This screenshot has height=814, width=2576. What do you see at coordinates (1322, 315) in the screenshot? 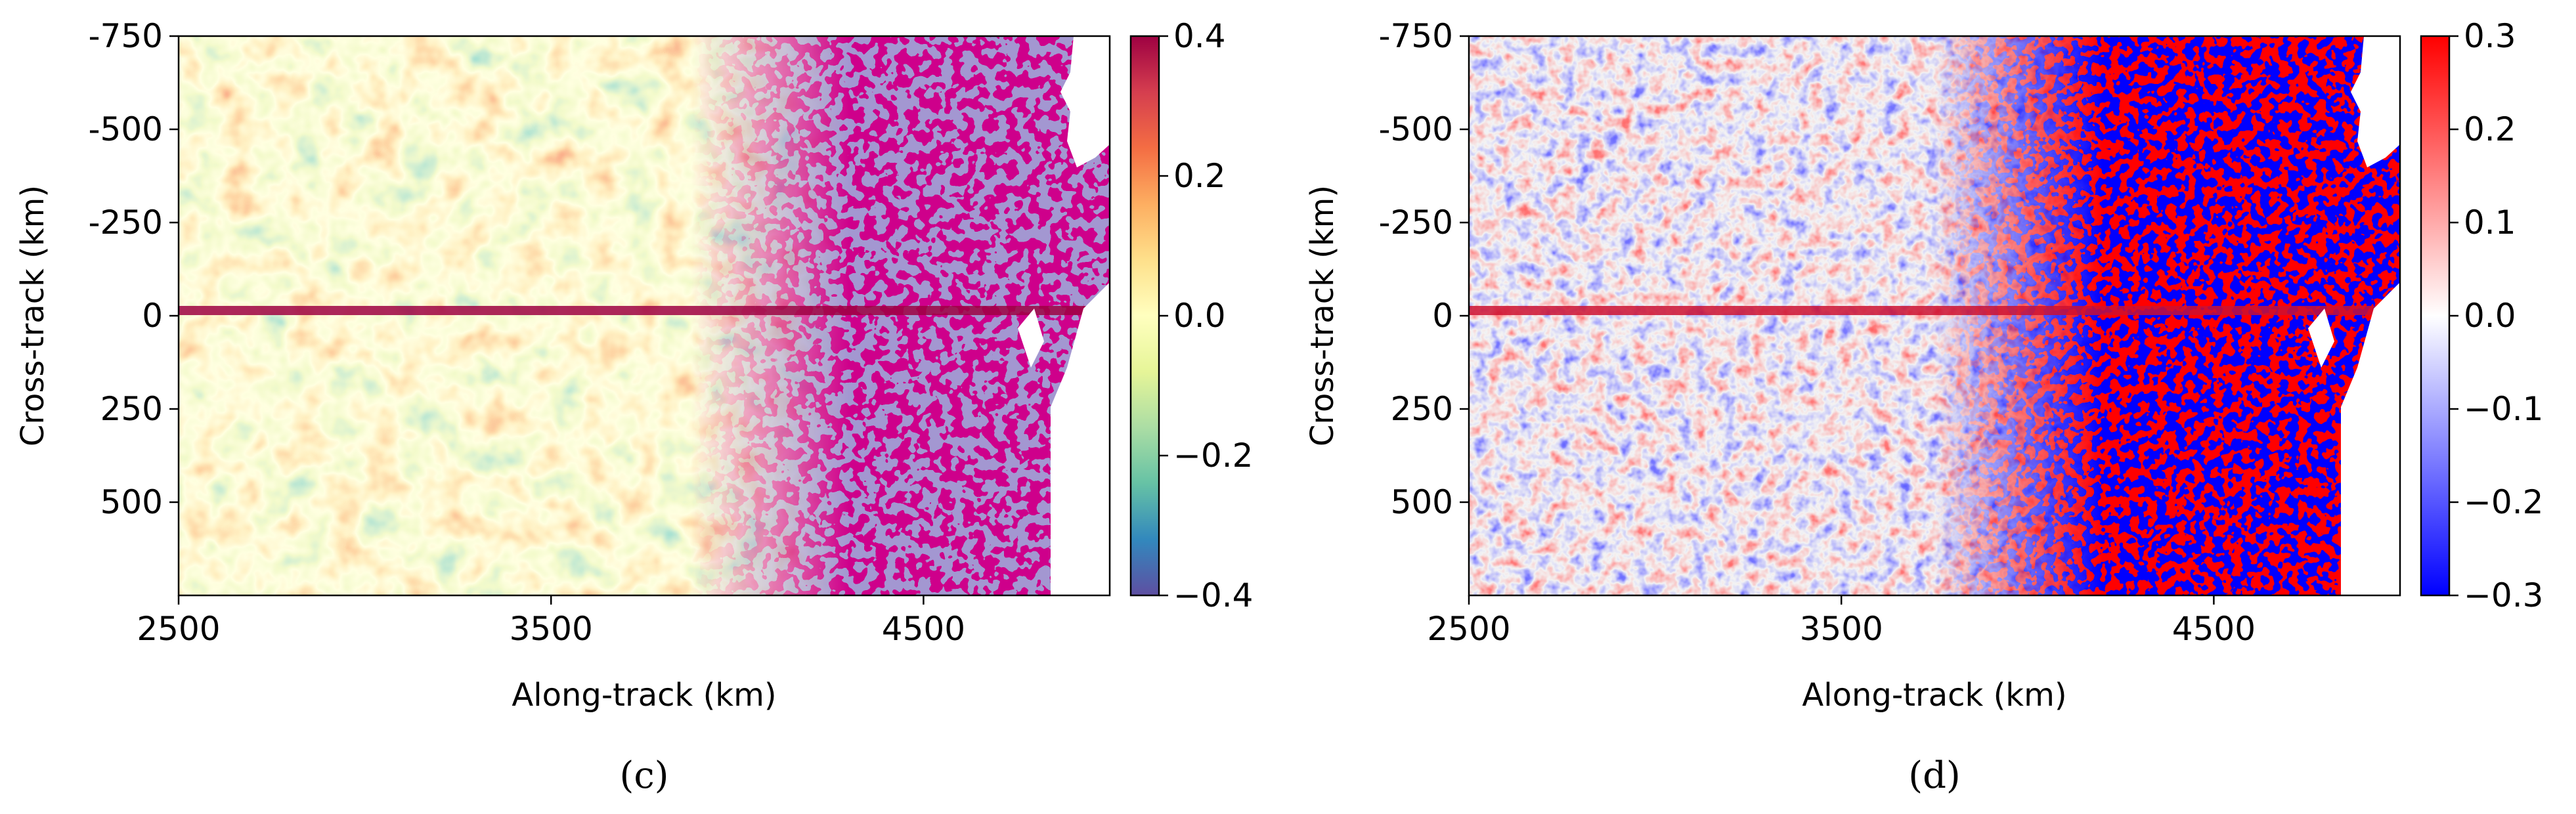
I see `y-axis-label-d: Cross-track (km)` at bounding box center [1322, 315].